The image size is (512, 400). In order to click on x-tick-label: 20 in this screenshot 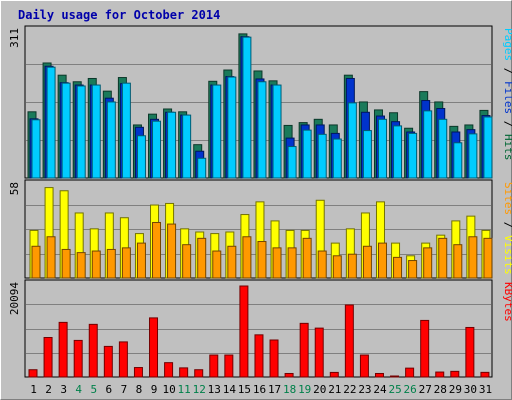, I will do `click(319, 389)`.